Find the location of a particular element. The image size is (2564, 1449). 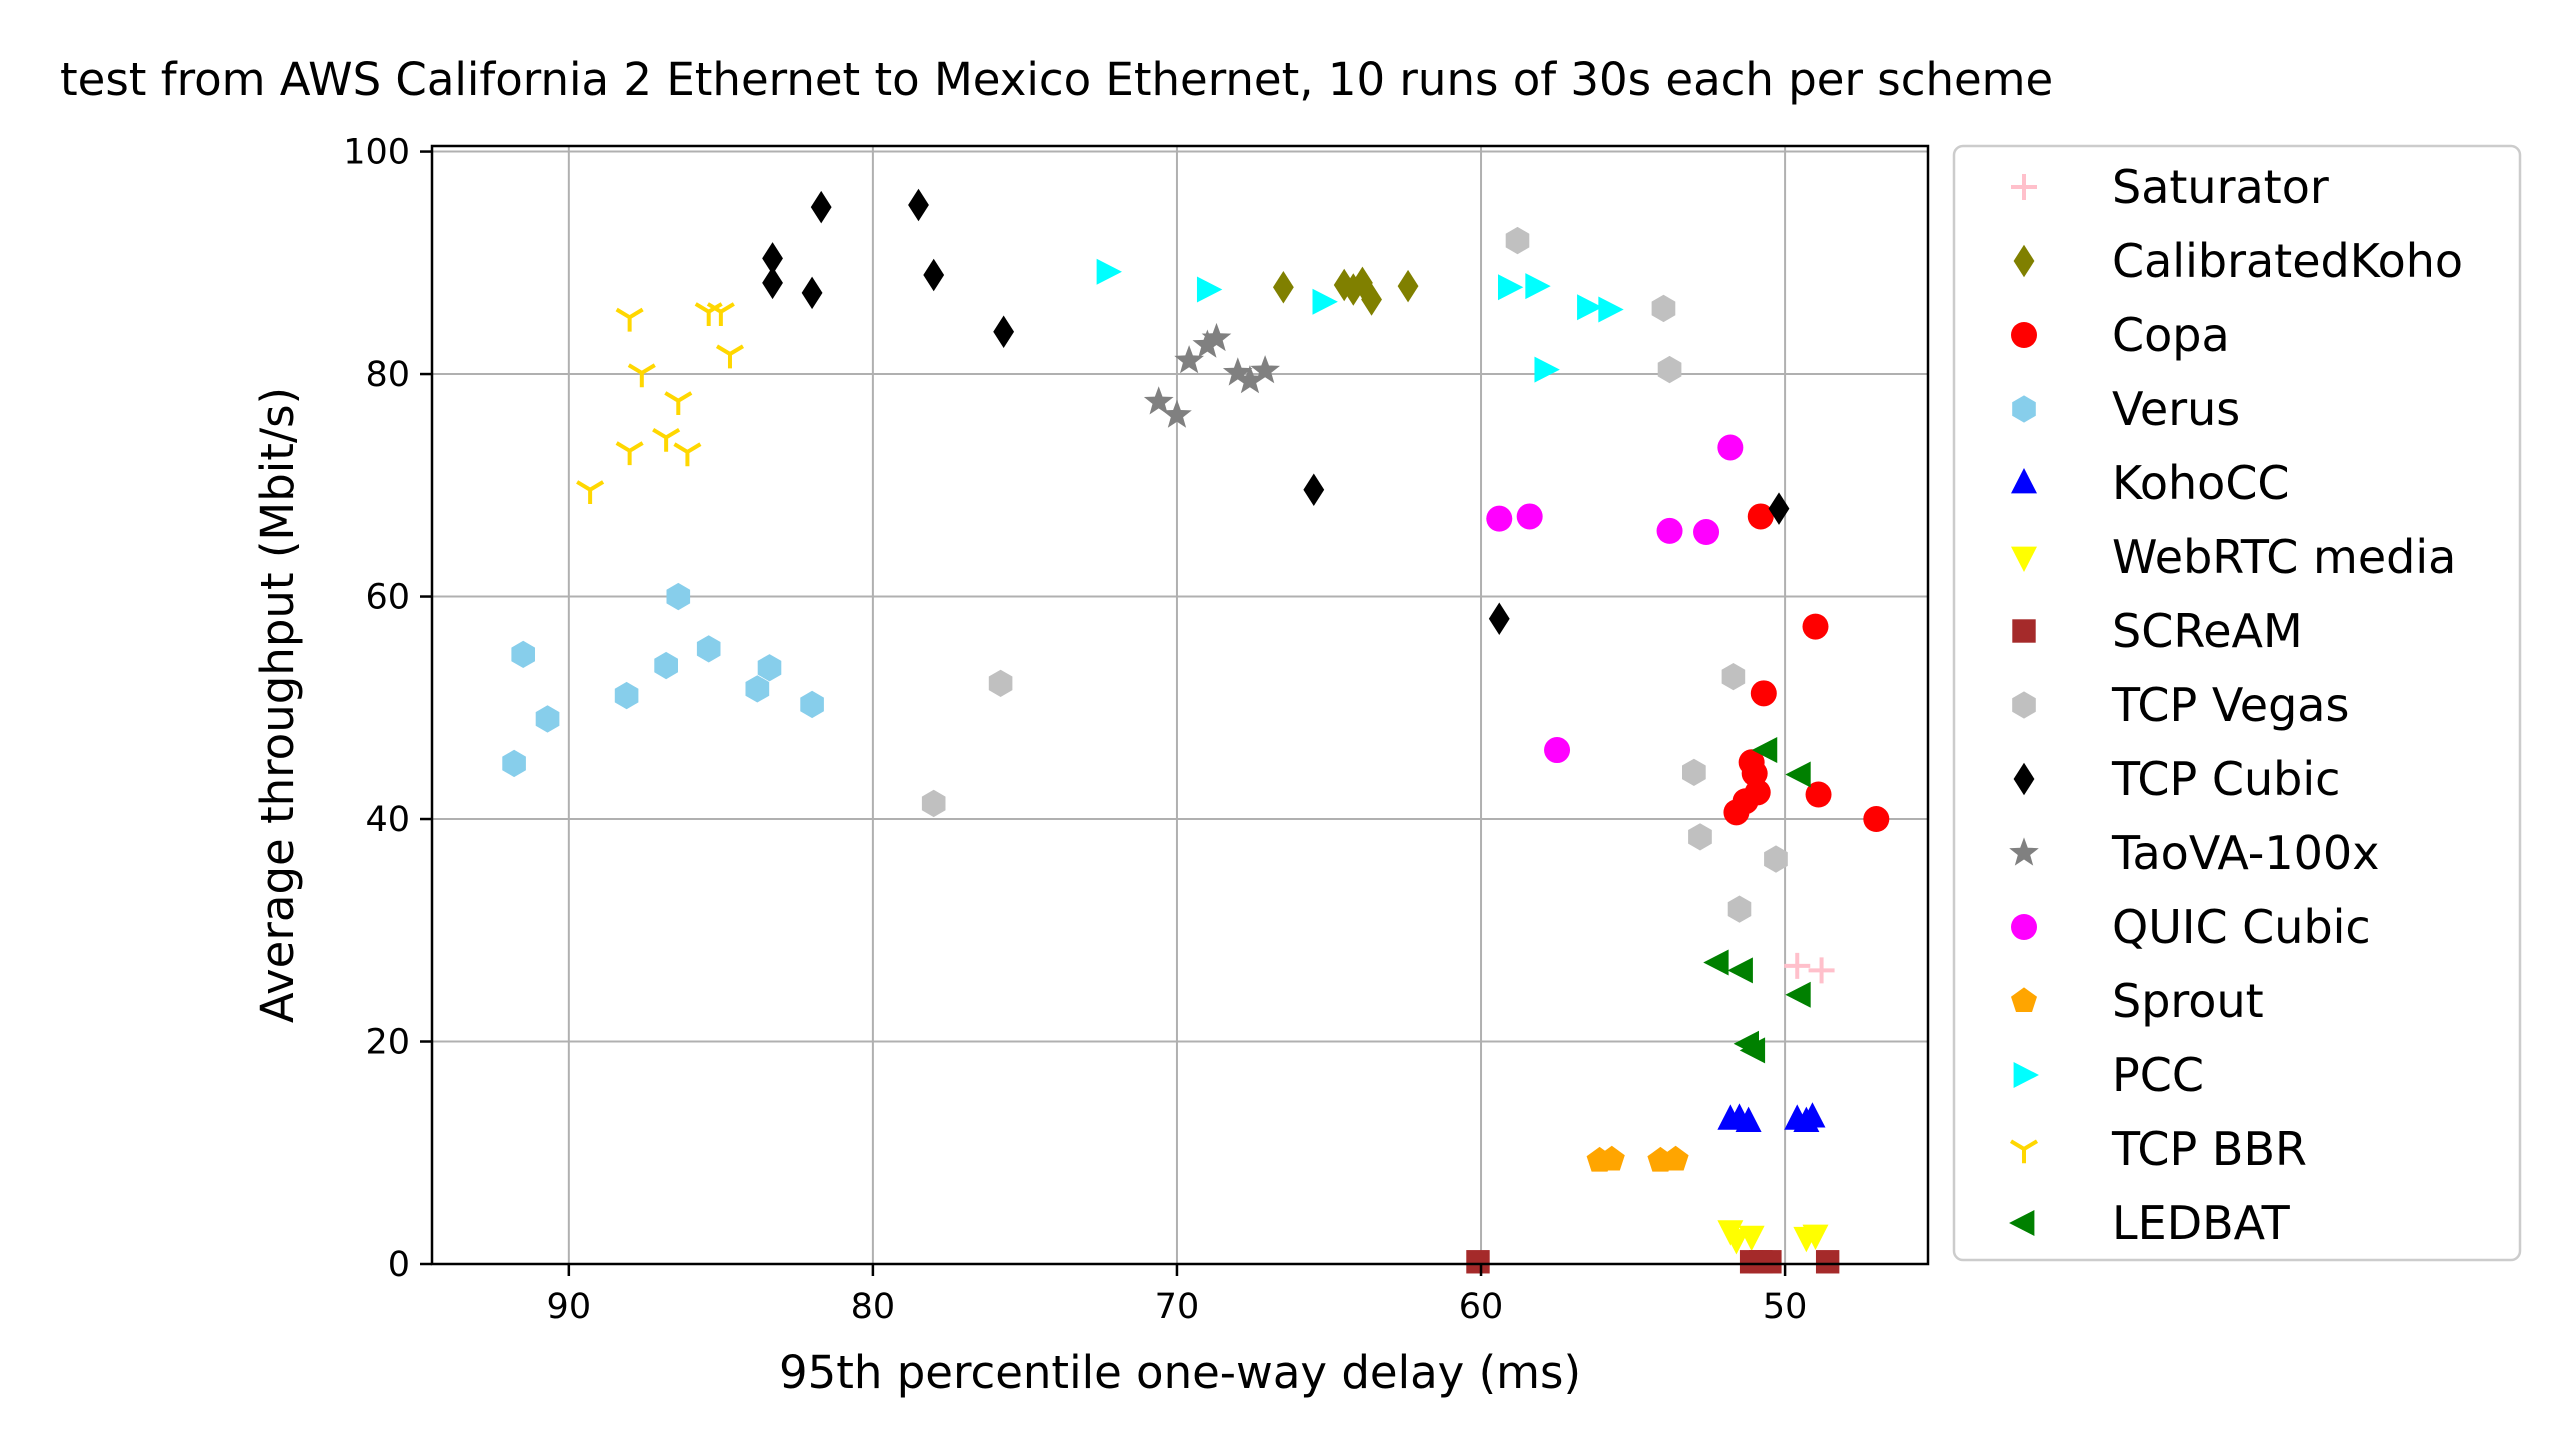

legend-label: TCP Cubic is located at coordinates (2225, 779).